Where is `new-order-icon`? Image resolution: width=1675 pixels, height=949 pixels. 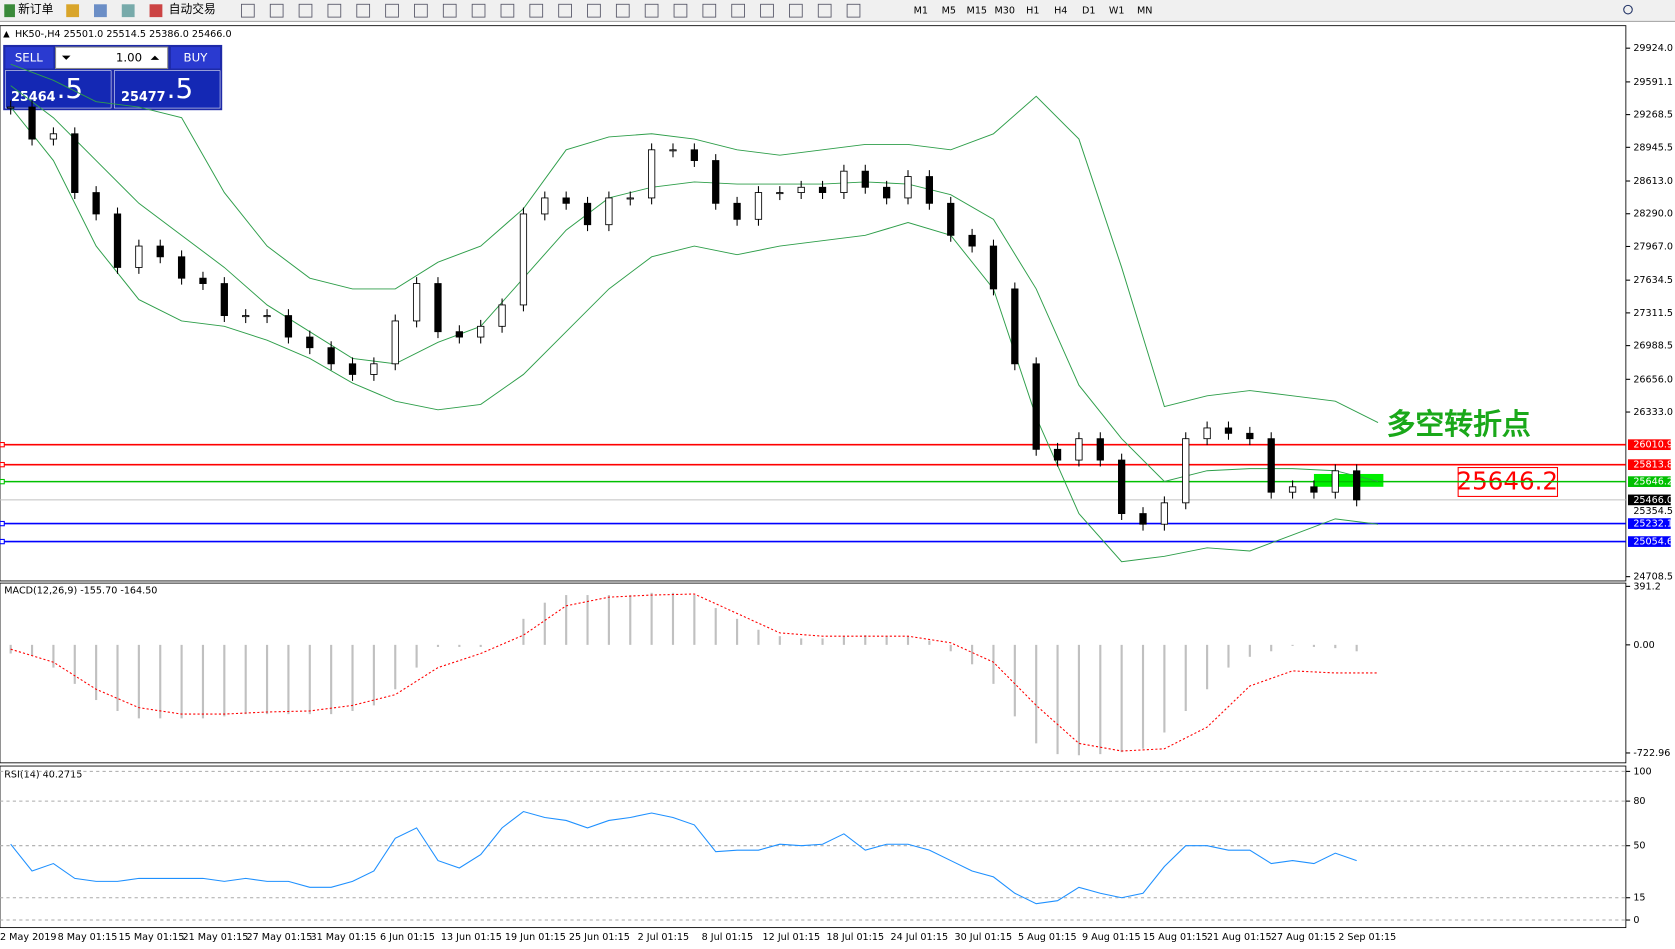 new-order-icon is located at coordinates (9, 11).